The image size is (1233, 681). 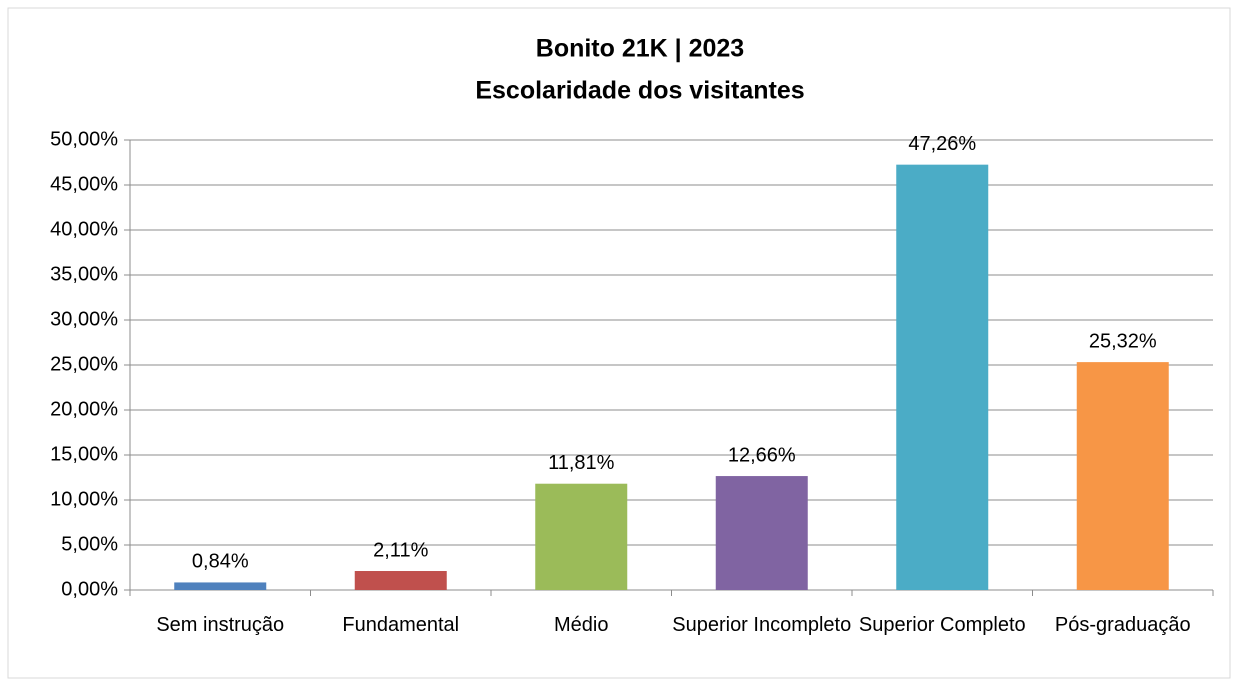 I want to click on y-tick-label: 15,00%, so click(x=84, y=454).